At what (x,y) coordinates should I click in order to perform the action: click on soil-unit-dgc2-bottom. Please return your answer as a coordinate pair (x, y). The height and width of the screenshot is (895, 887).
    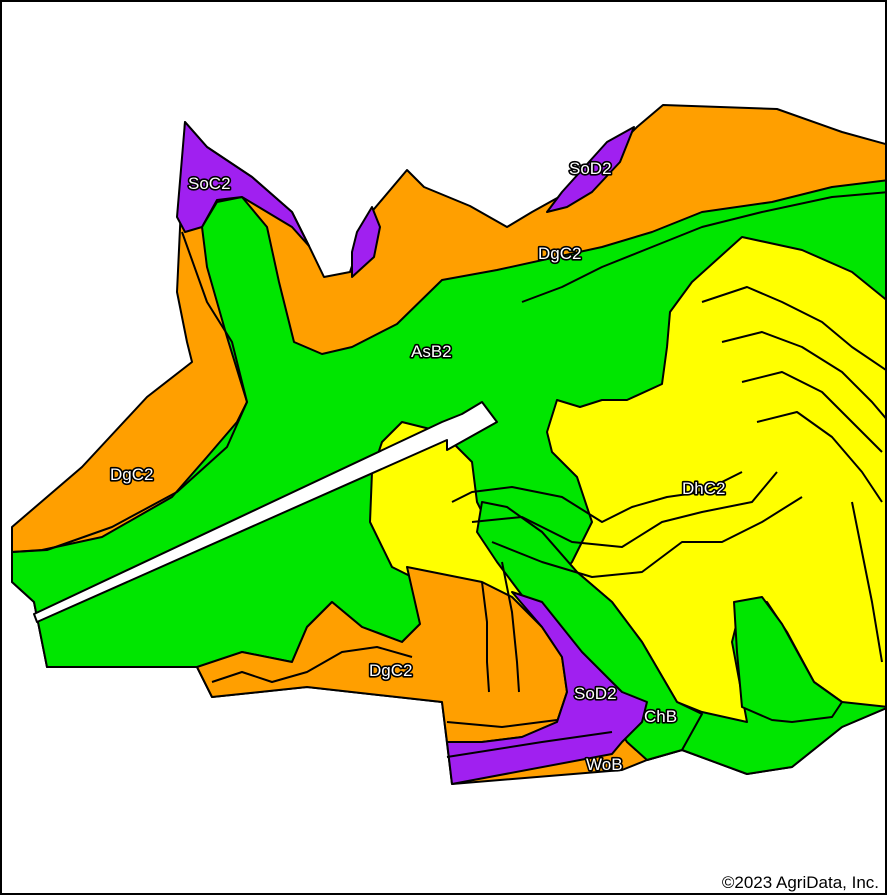
    Looking at the image, I should click on (382, 654).